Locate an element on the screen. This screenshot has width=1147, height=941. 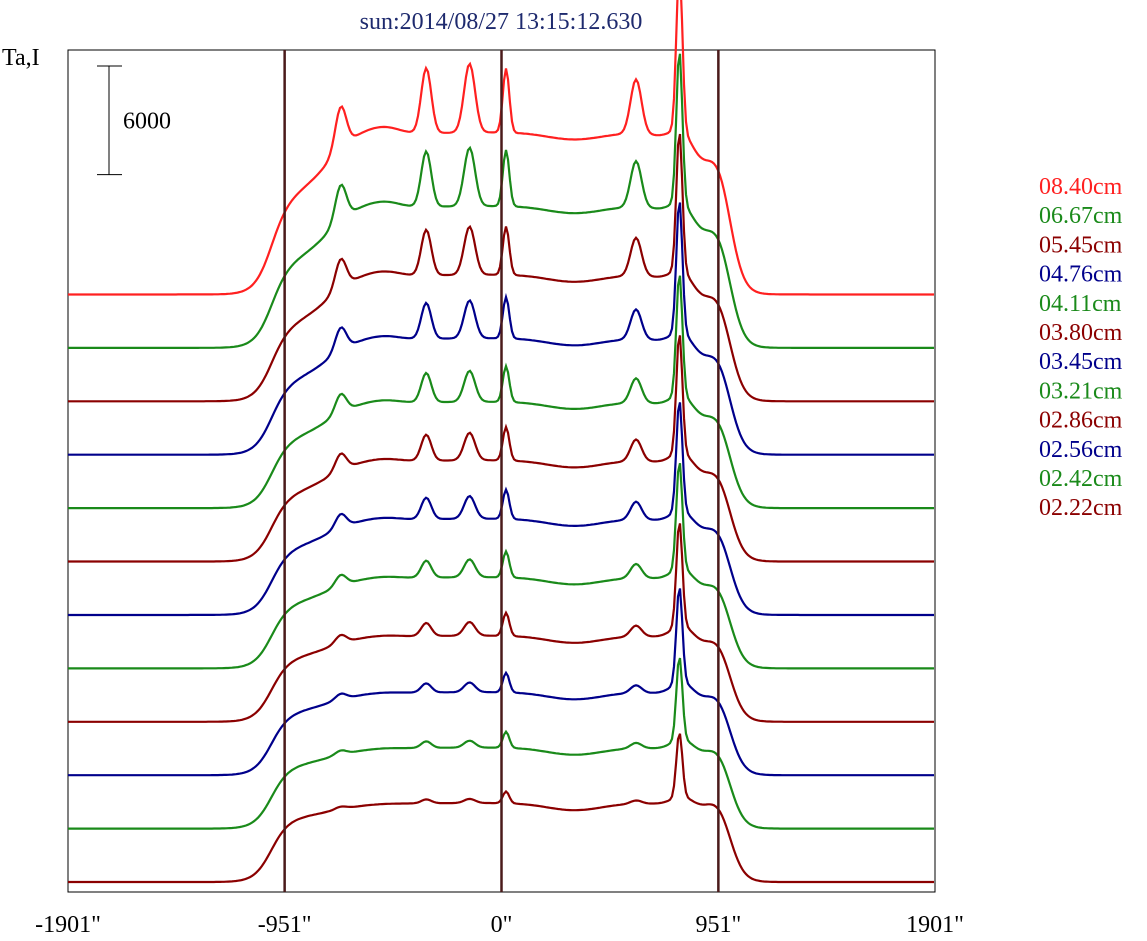
x-tick-label-2: 0" is located at coordinates (502, 925).